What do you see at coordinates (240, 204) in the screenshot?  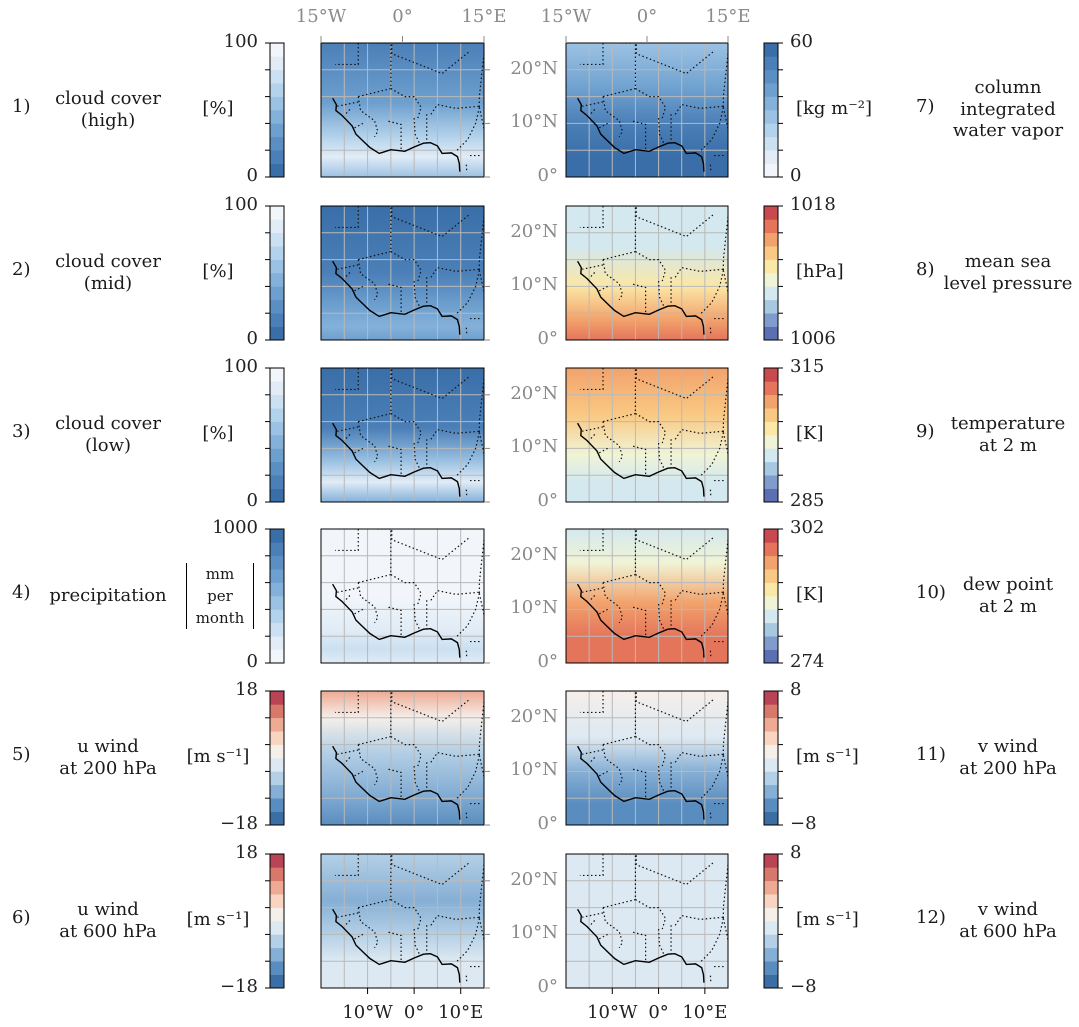 I see `colorbar-max-label: 100` at bounding box center [240, 204].